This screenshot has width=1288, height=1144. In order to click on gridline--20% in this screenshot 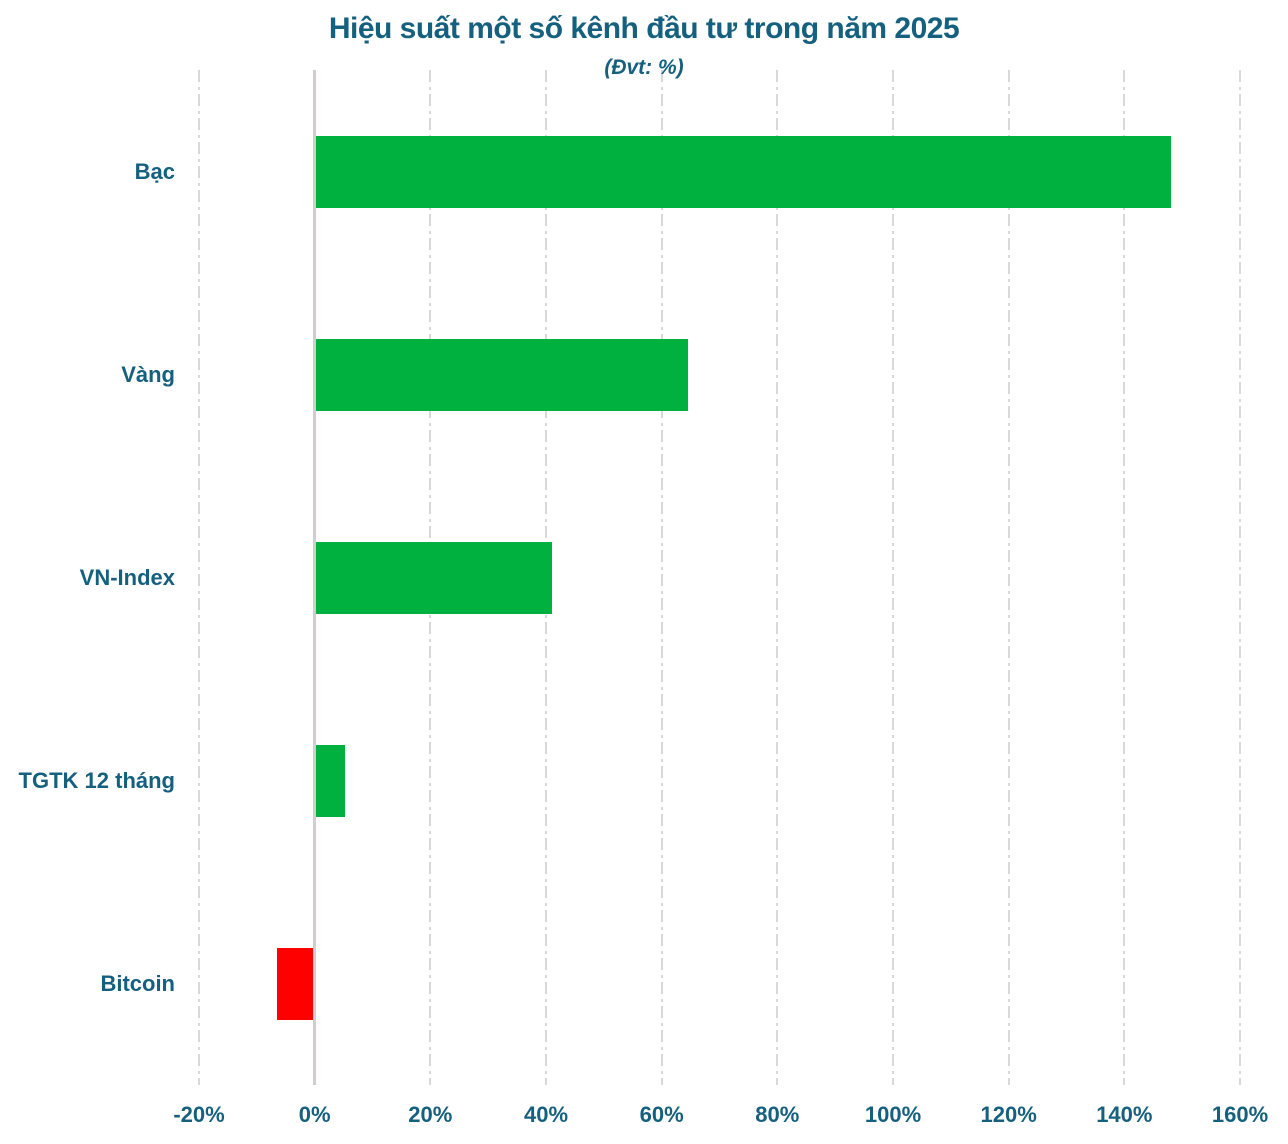, I will do `click(199, 577)`.